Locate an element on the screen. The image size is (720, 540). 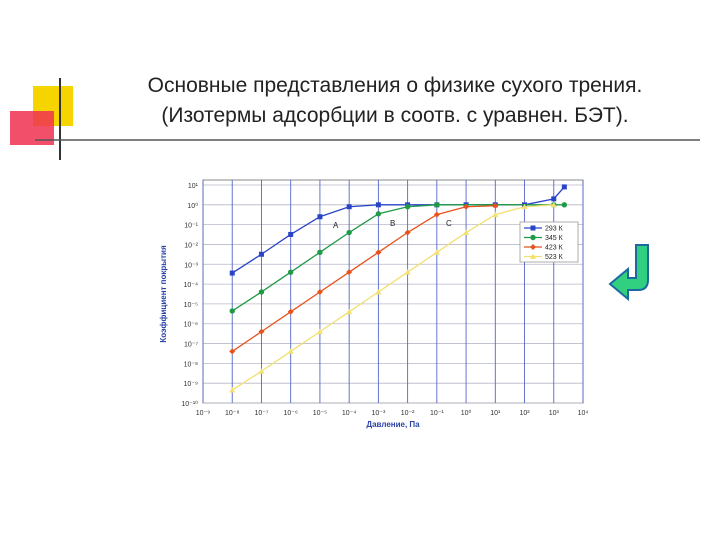
legend is located at coordinates (549, 242).